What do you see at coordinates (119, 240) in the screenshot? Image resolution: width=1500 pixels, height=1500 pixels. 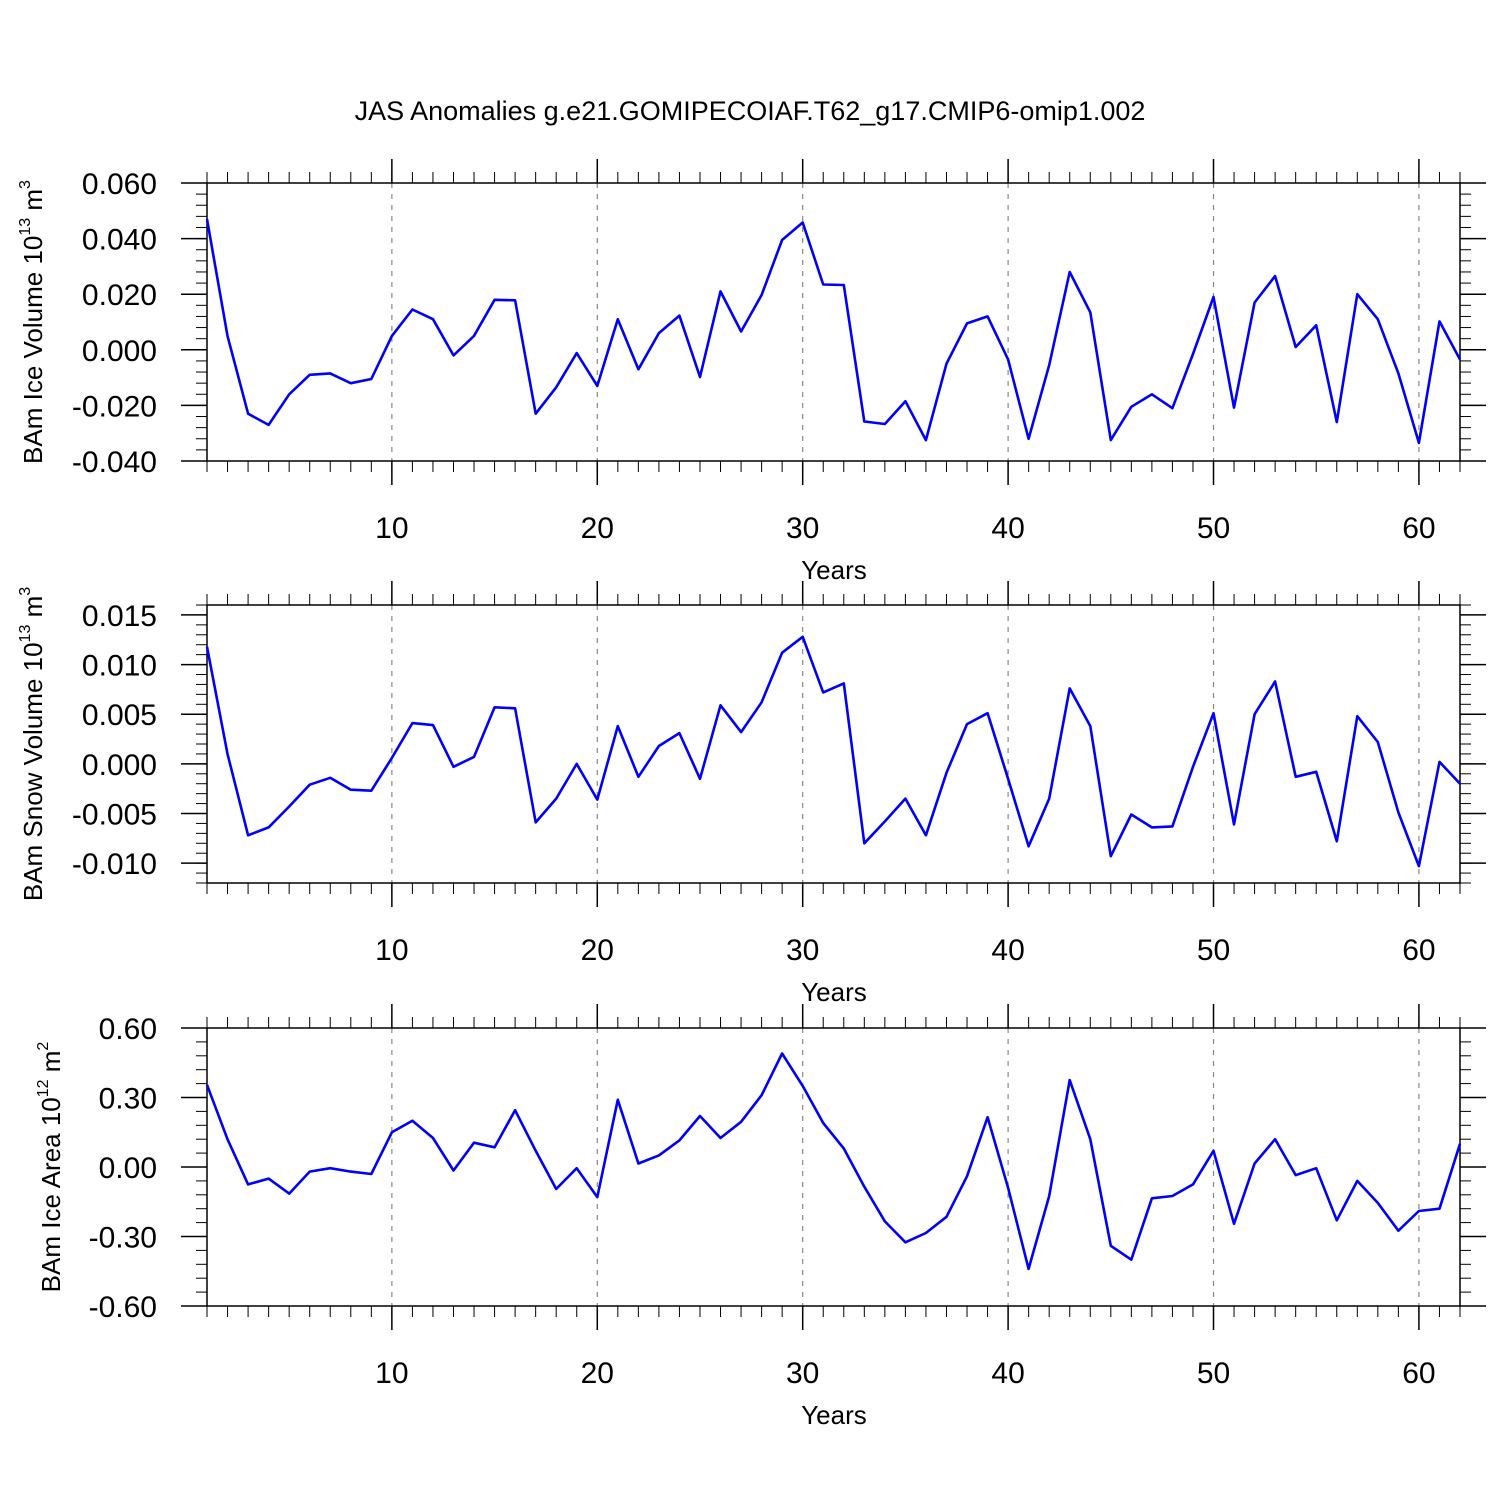 I see `y-tick-label: 0.040` at bounding box center [119, 240].